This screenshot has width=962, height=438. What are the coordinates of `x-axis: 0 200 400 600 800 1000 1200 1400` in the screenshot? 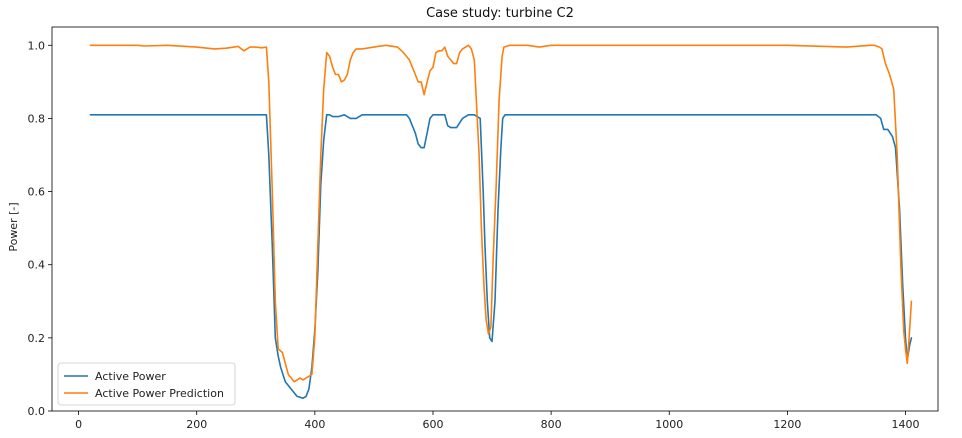 It's located at (497, 421).